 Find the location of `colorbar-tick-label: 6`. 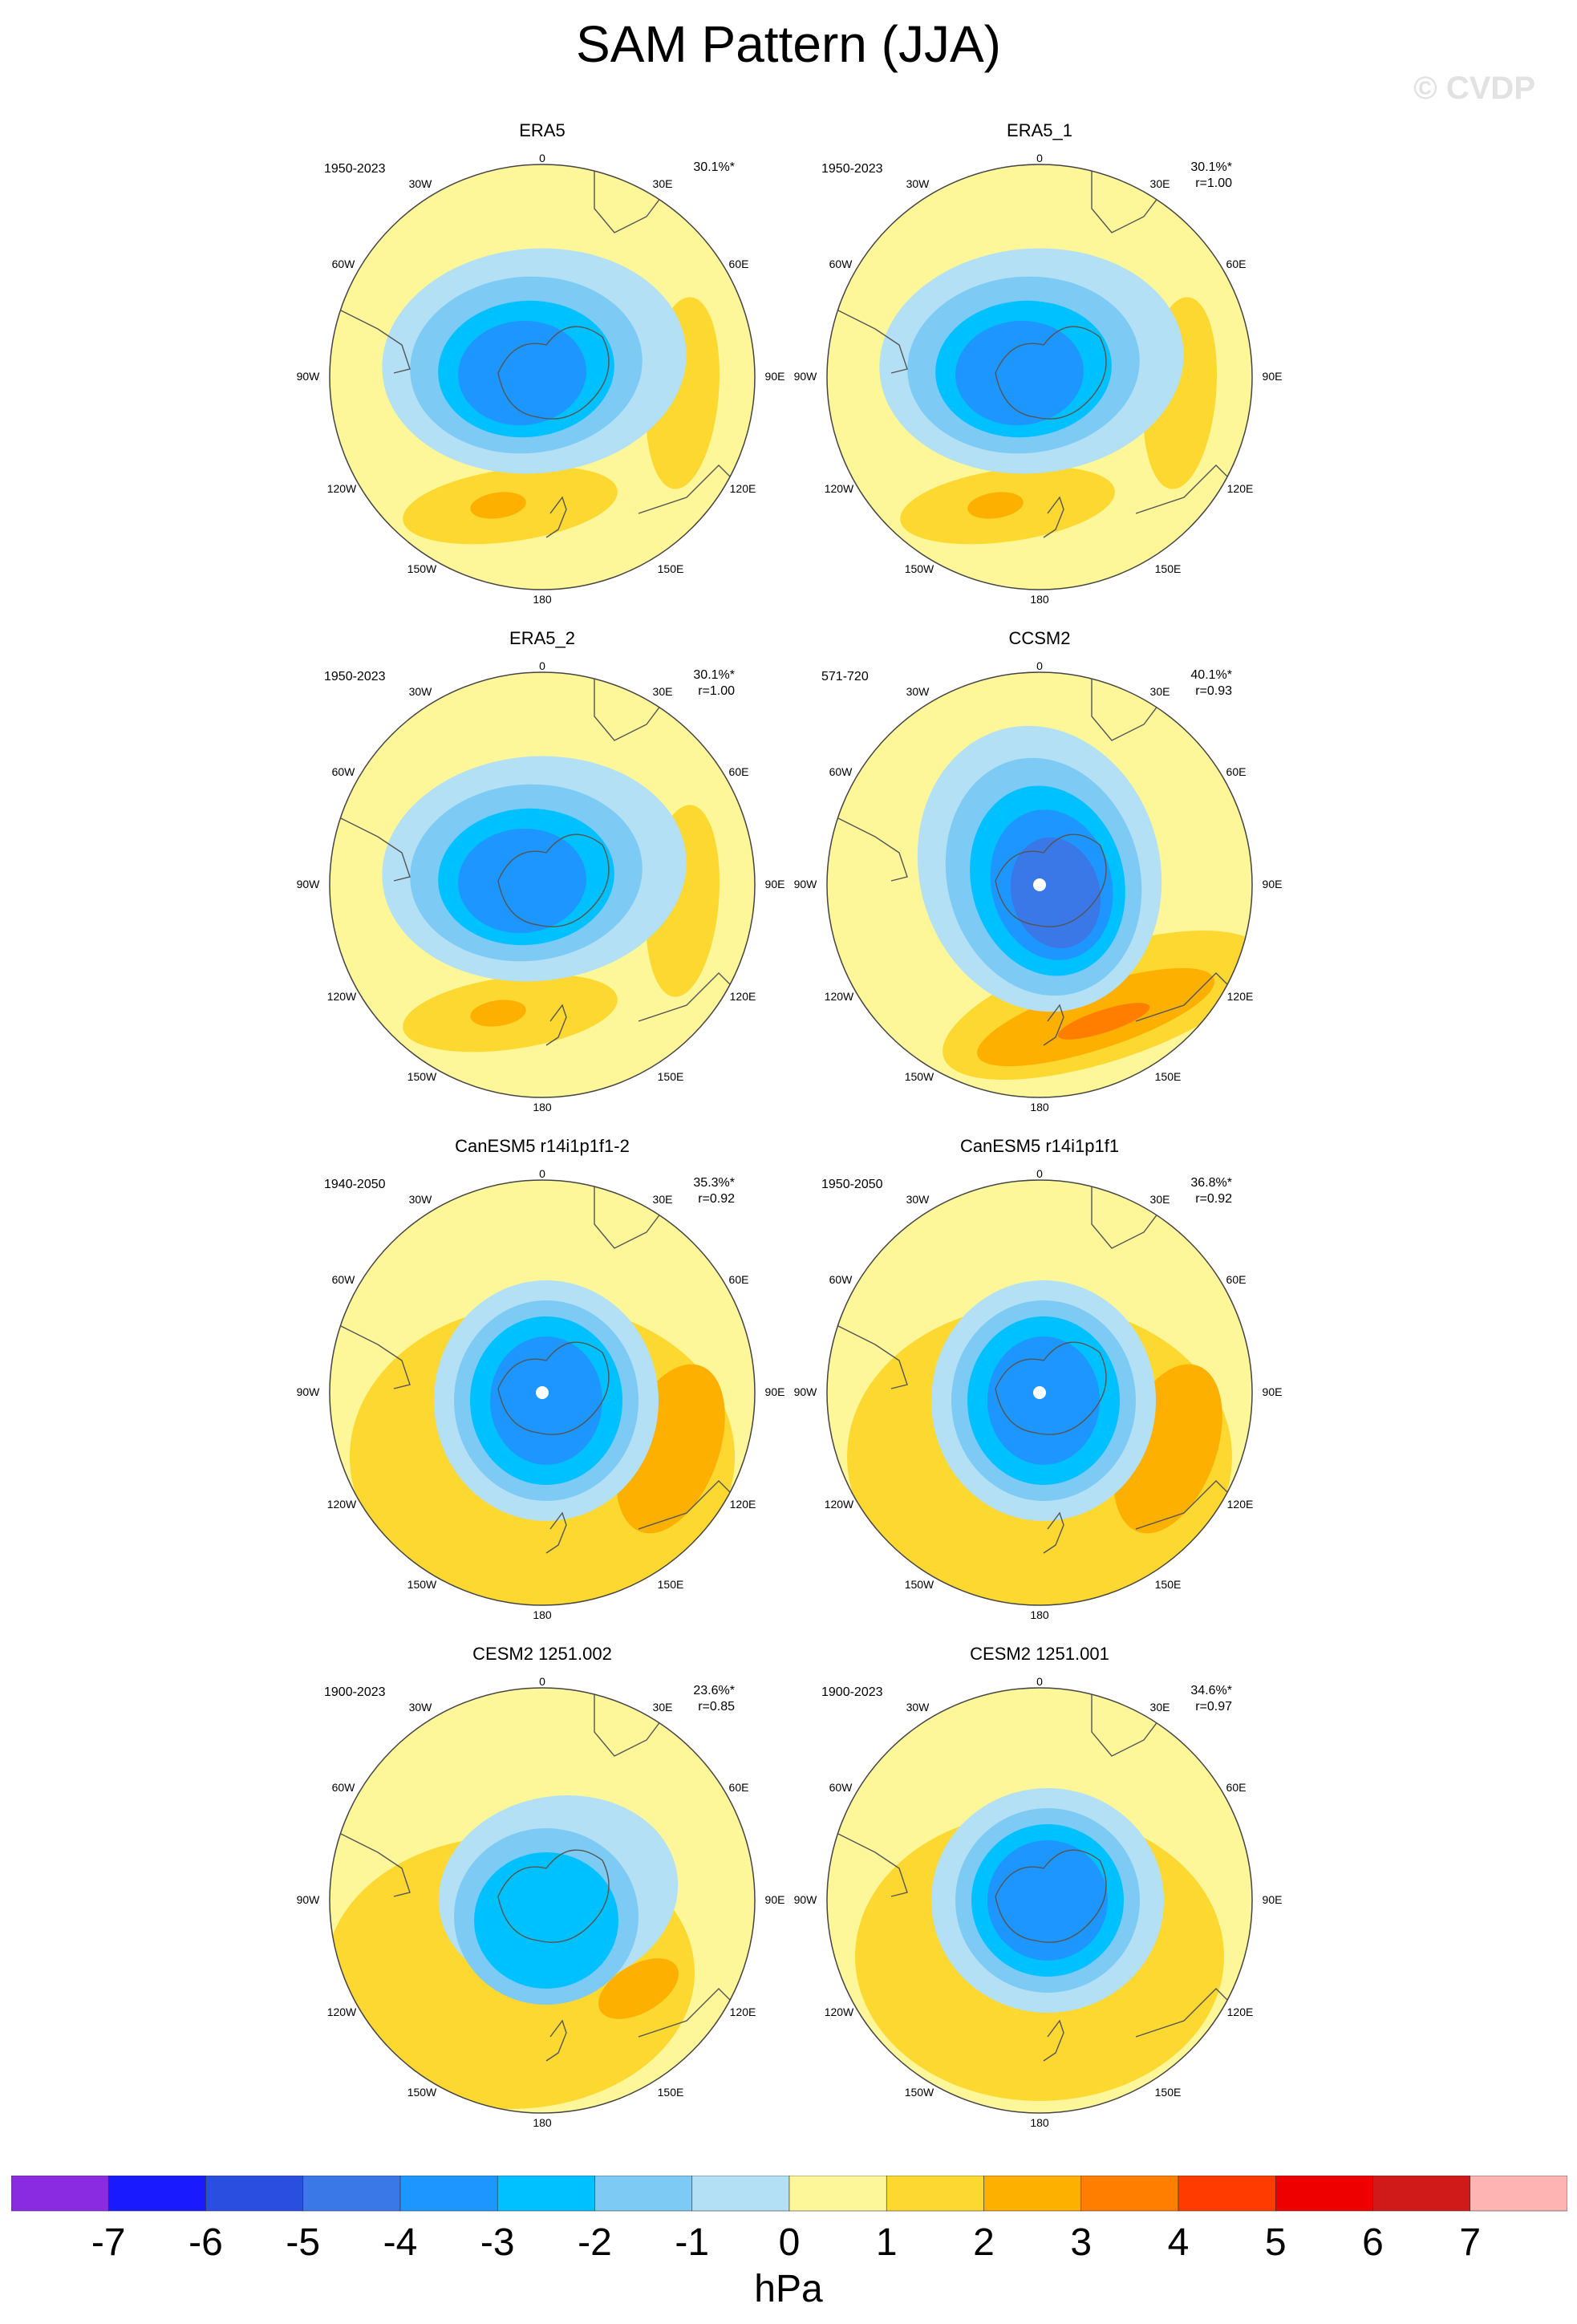

colorbar-tick-label: 6 is located at coordinates (1373, 2242).